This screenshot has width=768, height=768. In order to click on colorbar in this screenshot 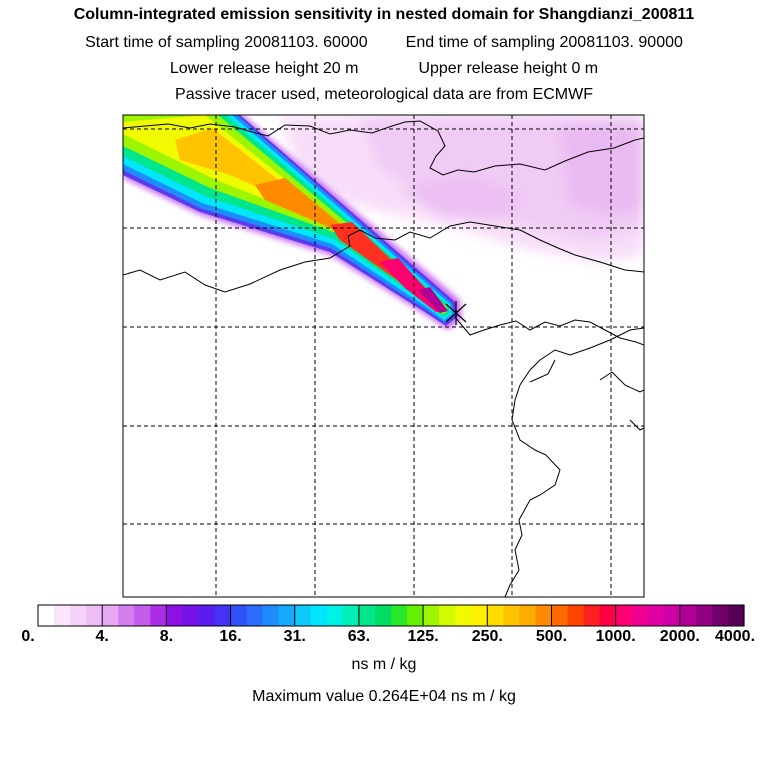, I will do `click(391, 615)`.